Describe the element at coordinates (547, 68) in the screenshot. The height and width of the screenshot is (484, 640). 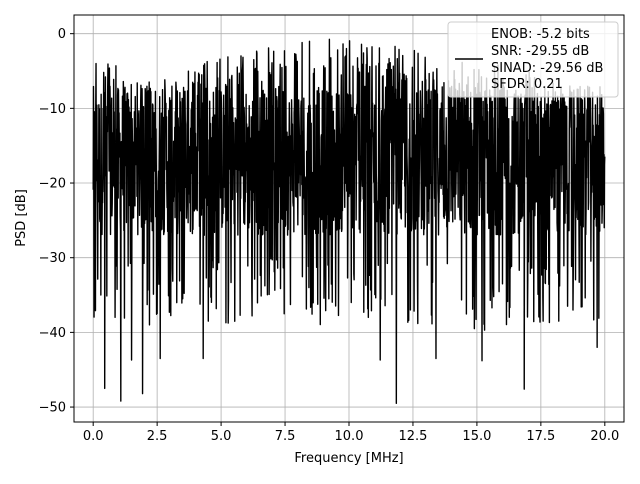
I see `legend-line-sinad: SINAD: -29.56 dB` at that location.